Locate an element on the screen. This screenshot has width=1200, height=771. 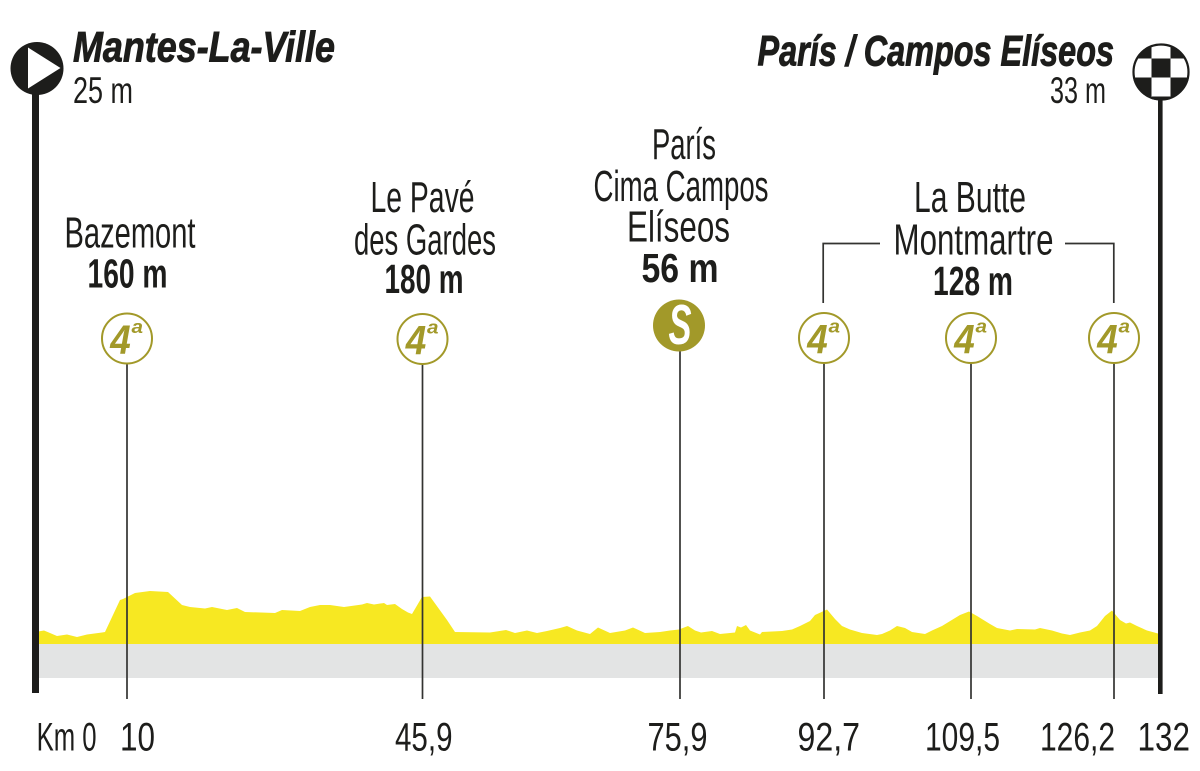
svg-text: Mantes-La-Ville is located at coordinates (204, 48).